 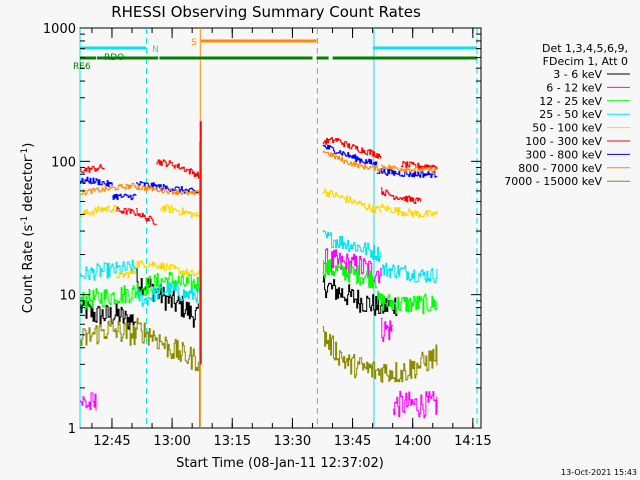 What do you see at coordinates (585, 61) in the screenshot?
I see `legend-header-line2: FDecim 1, Att 0` at bounding box center [585, 61].